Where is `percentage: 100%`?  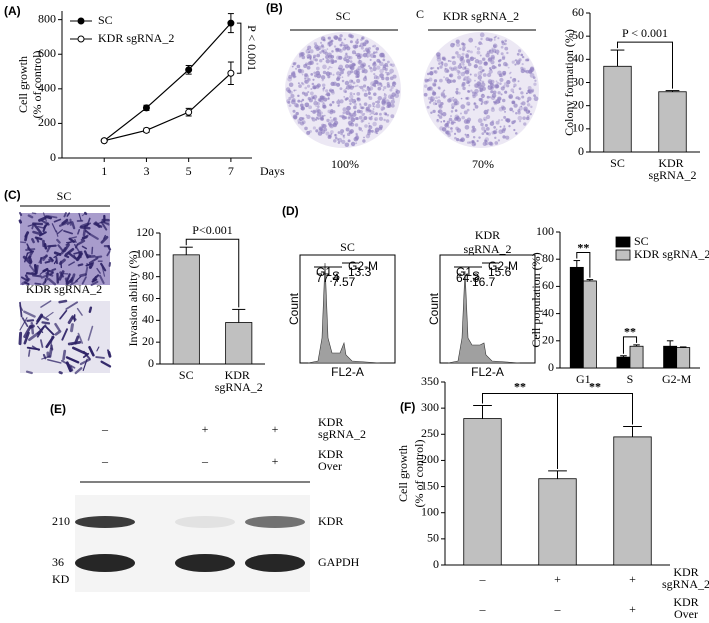 percentage: 100% is located at coordinates (345, 164).